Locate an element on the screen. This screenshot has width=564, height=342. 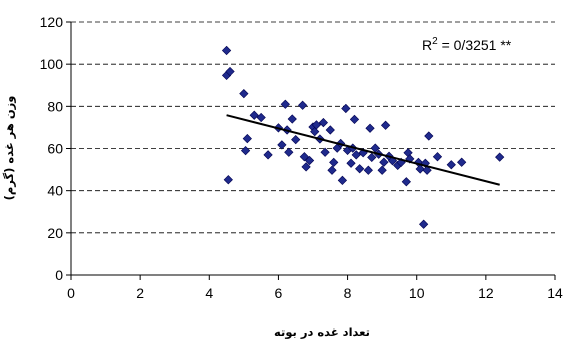
x-tick-label-12: 12 is located at coordinates (486, 293).